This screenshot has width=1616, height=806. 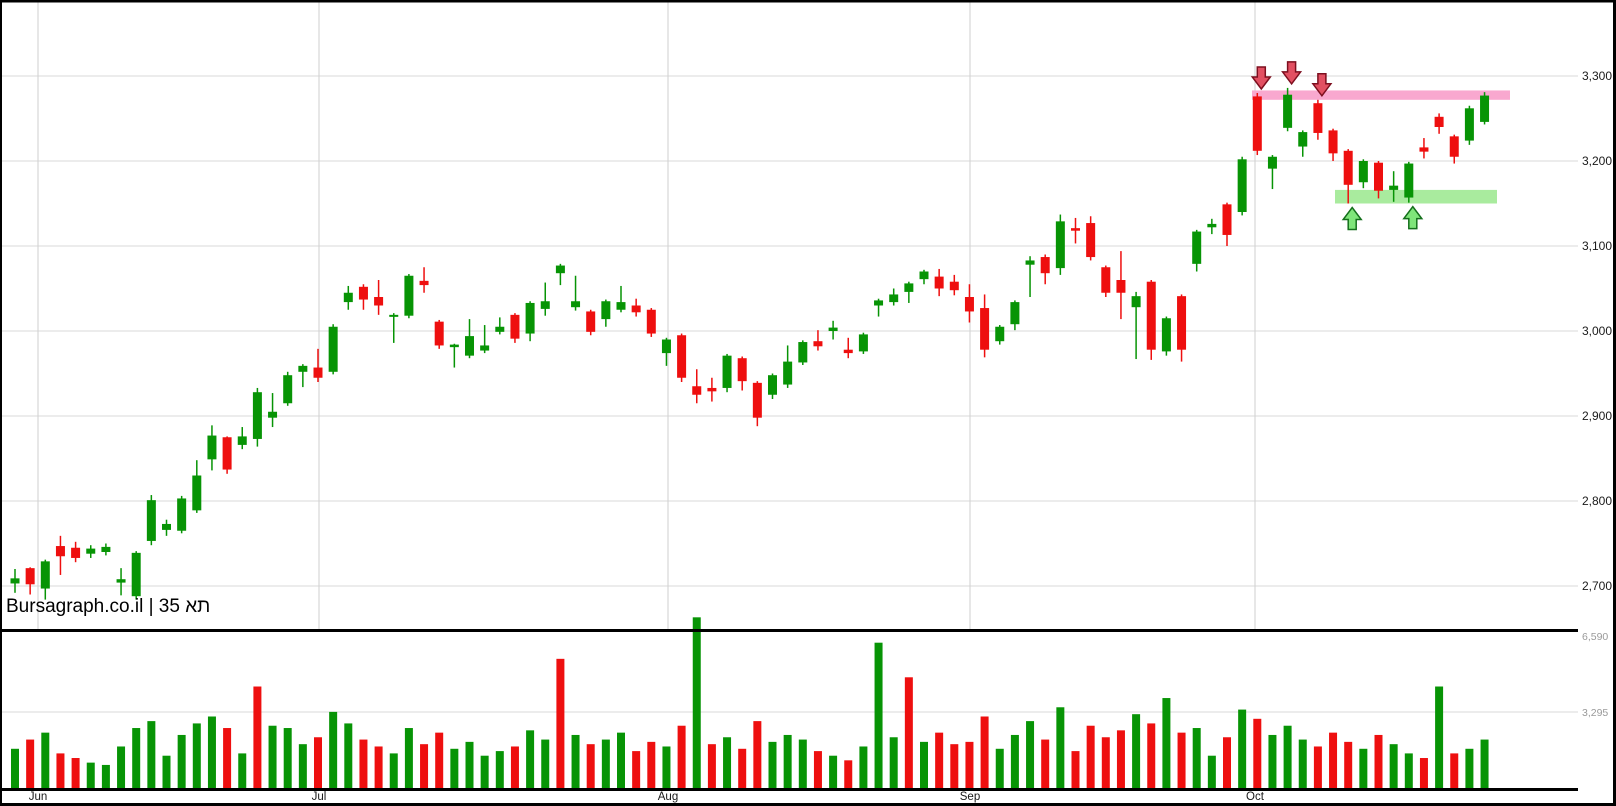 I want to click on month-axis-label: Aug, so click(x=668, y=797).